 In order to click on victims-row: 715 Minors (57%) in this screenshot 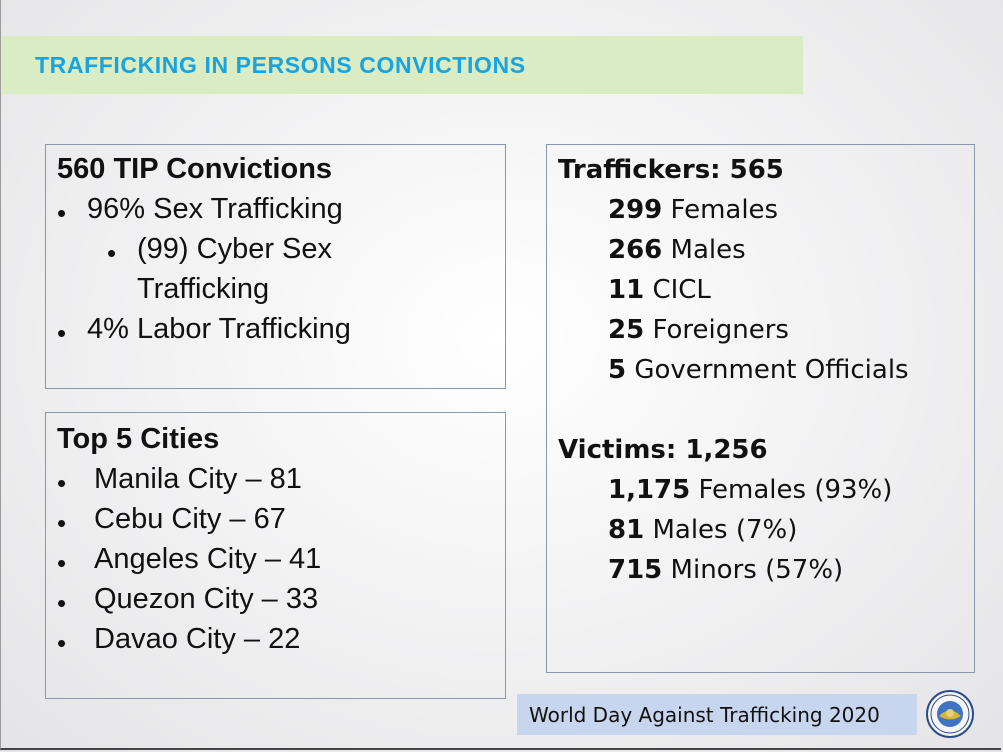, I will do `click(726, 570)`.